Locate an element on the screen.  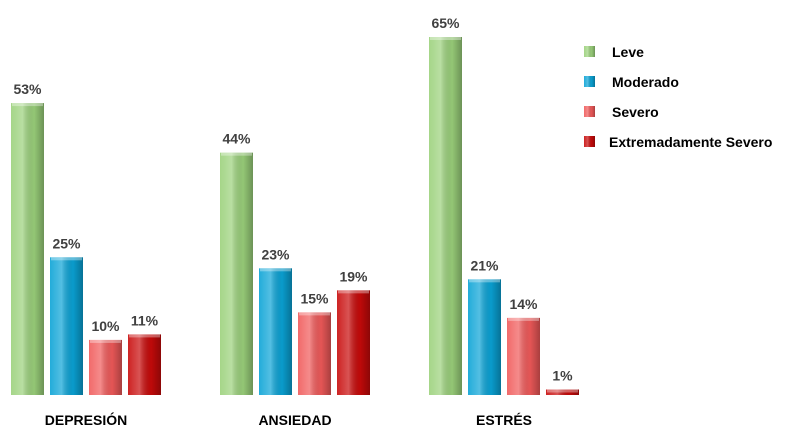
value-label-estres-leve: 65% is located at coordinates (445, 23).